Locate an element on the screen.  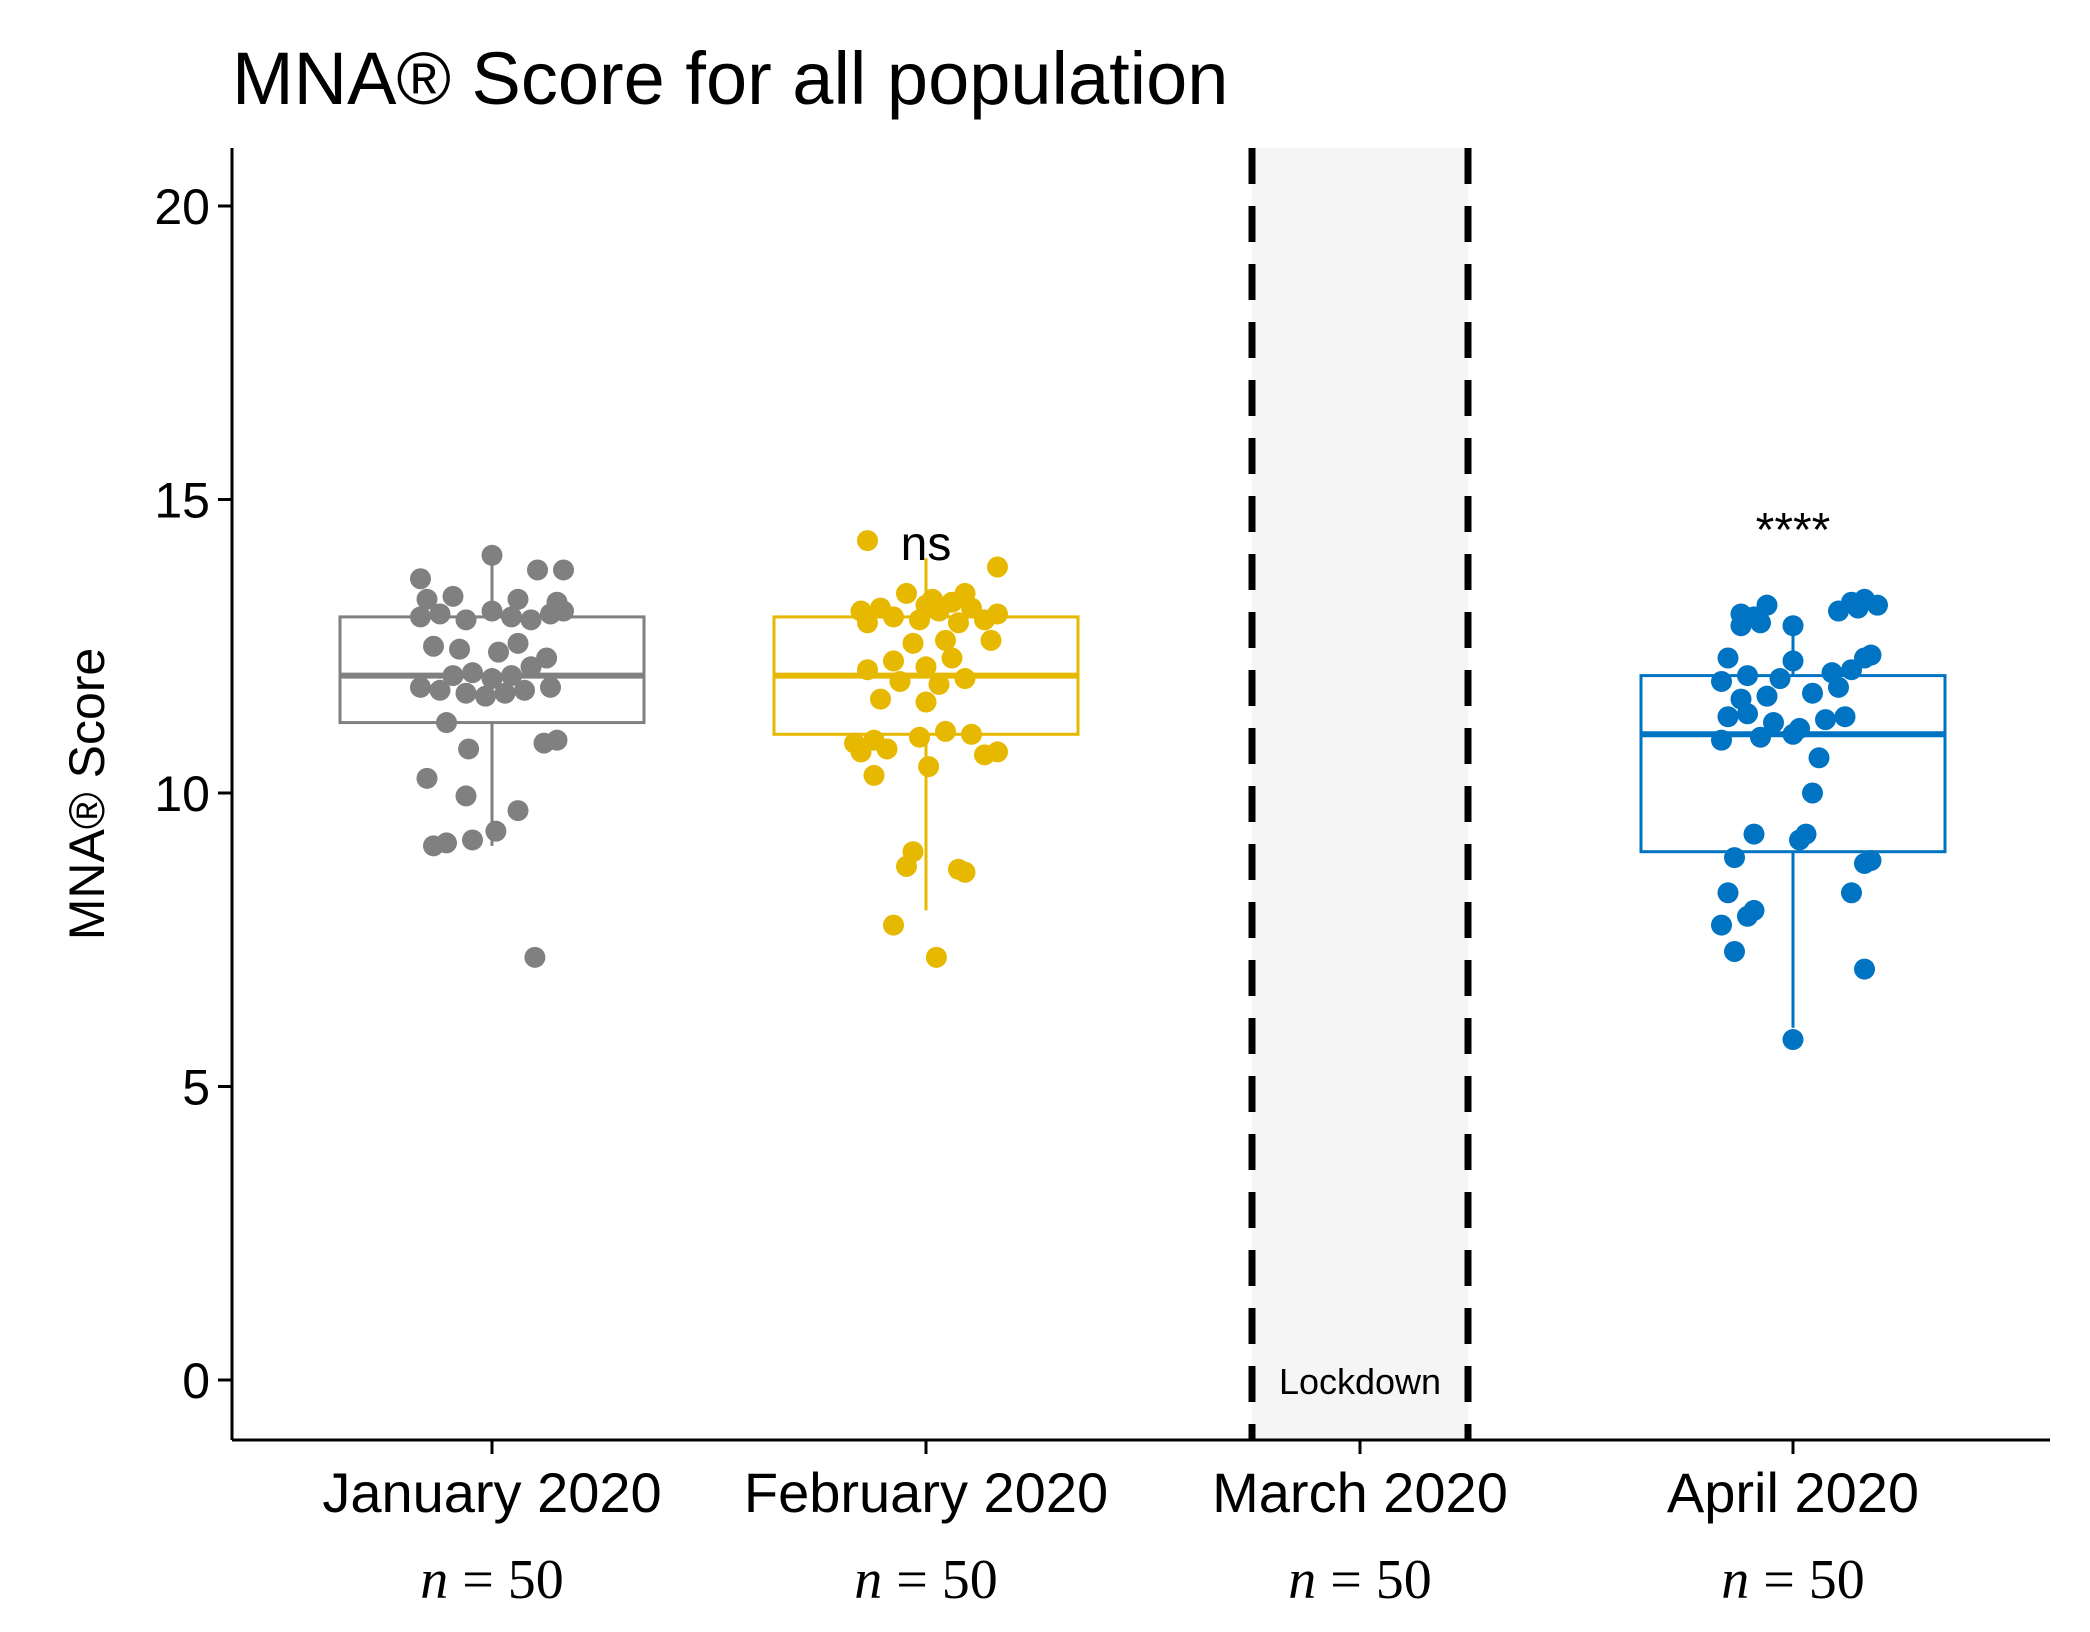
y-tick-label: 10 is located at coordinates (182, 794).